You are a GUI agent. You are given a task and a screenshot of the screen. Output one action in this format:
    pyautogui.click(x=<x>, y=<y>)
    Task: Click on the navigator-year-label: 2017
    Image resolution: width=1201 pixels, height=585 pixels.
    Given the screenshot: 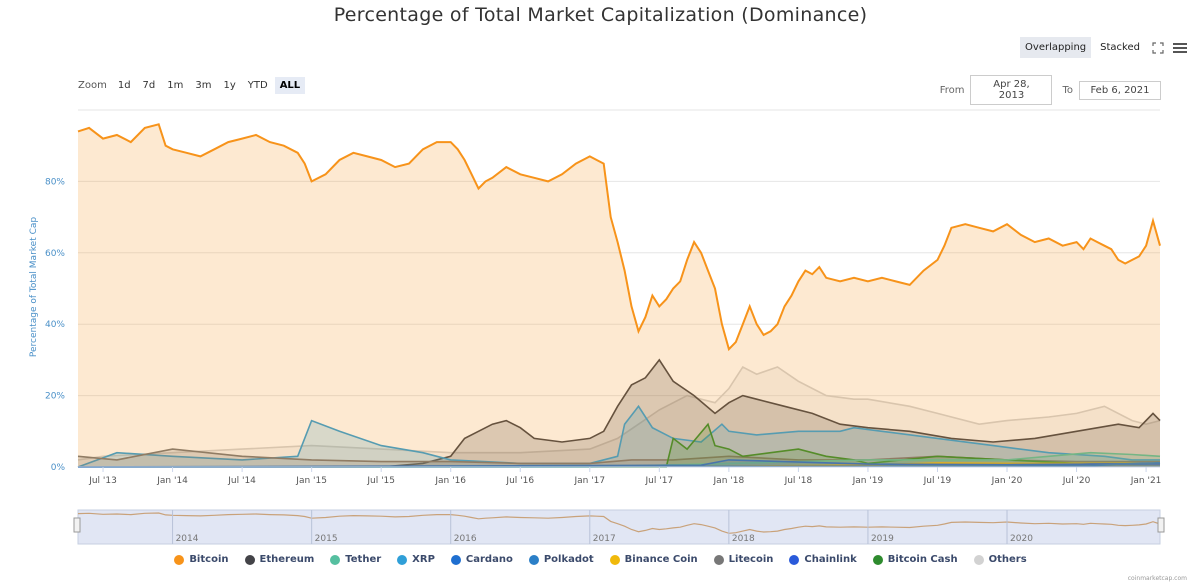 What is the action you would take?
    pyautogui.click(x=604, y=539)
    